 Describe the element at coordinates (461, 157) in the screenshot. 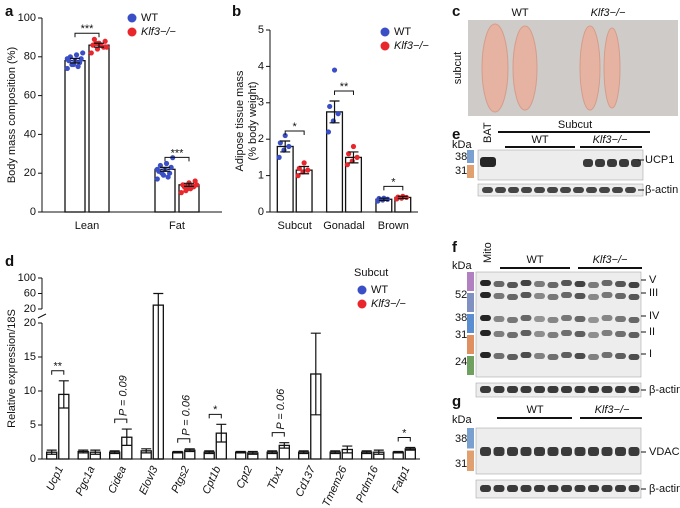

I see `marker-label: 38` at that location.